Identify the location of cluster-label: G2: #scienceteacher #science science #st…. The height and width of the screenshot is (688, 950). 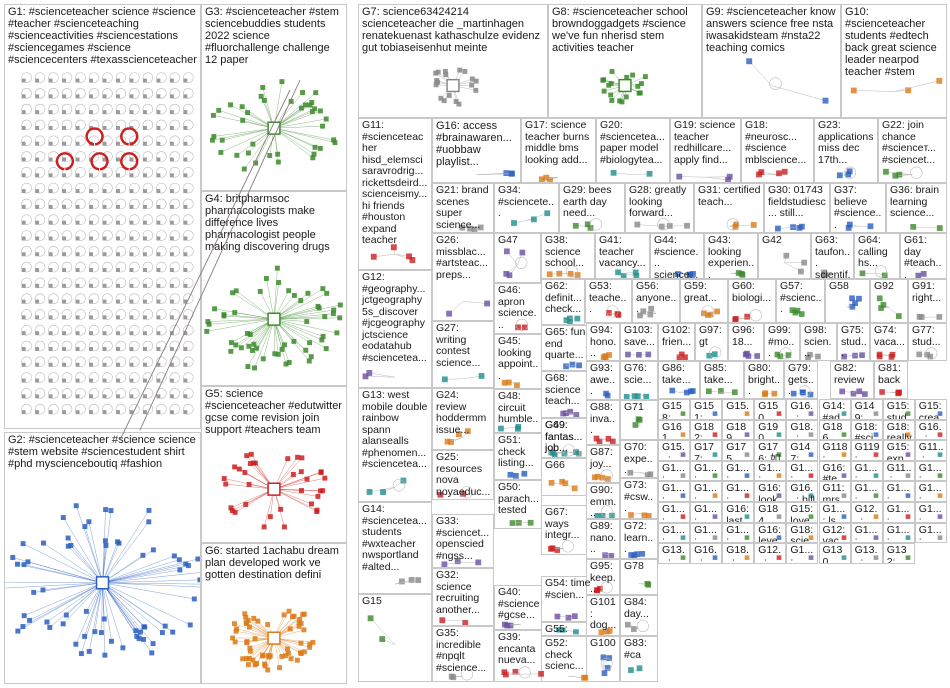
(103, 452).